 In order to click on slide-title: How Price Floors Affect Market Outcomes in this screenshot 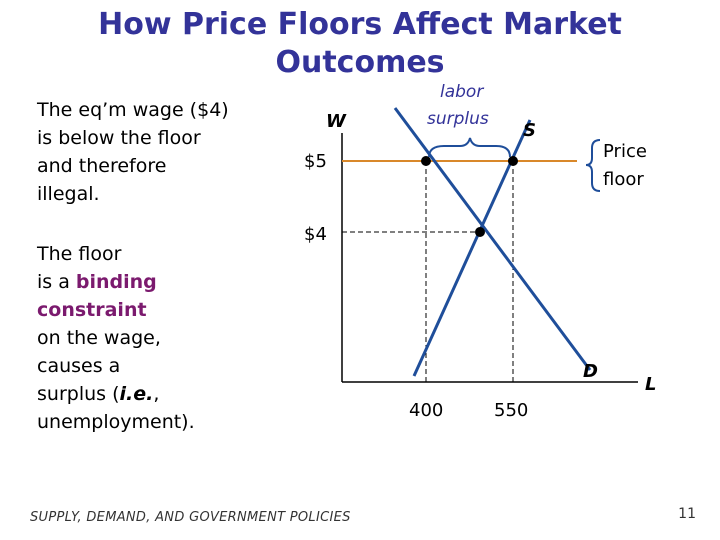, I will do `click(360, 44)`.